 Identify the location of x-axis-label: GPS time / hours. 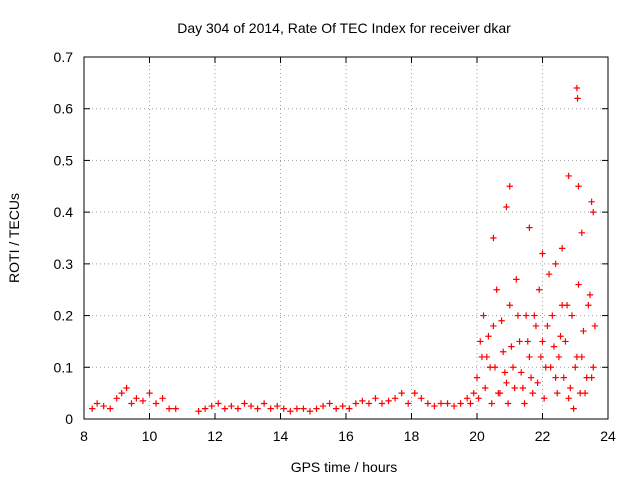
(344, 467).